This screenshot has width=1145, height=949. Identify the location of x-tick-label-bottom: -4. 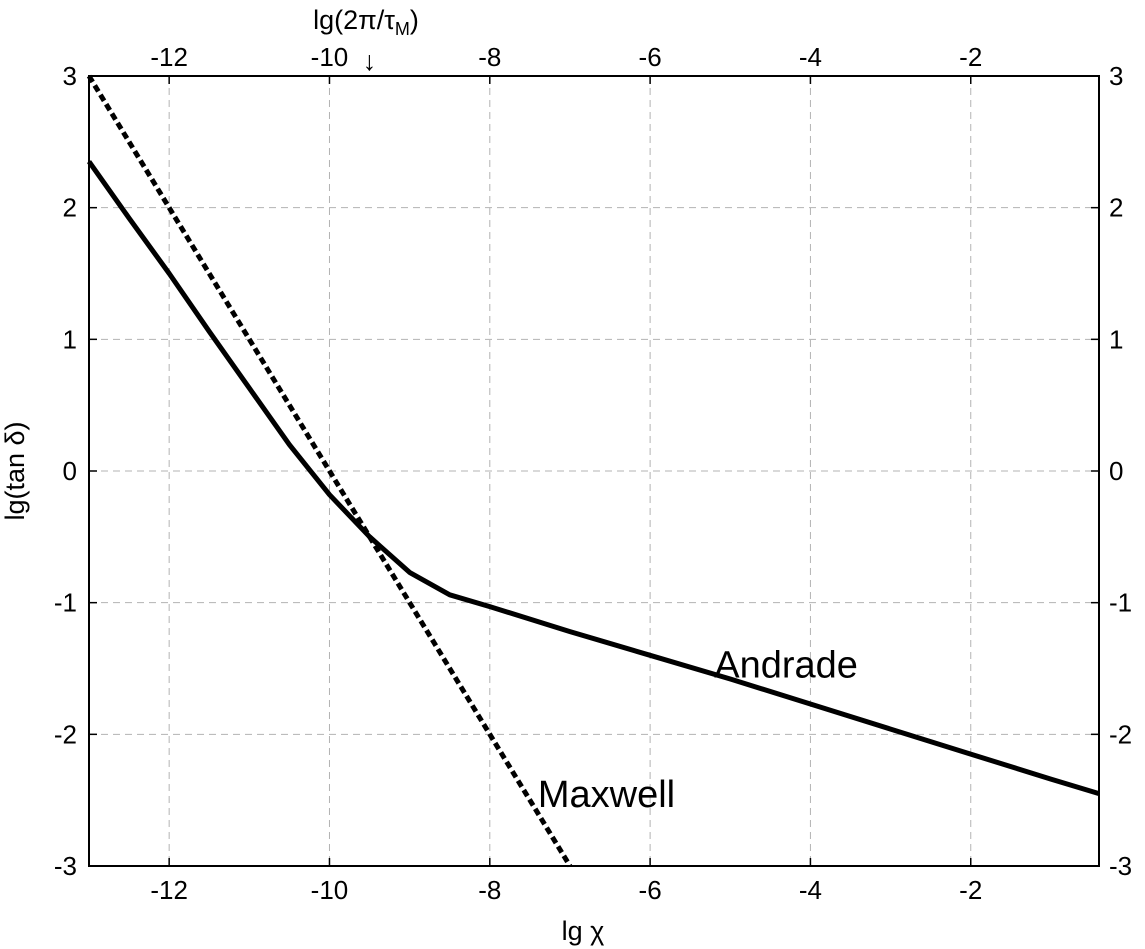
(810, 890).